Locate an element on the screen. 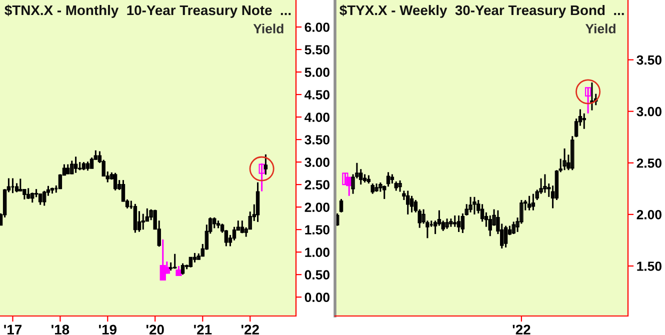 This screenshot has width=665, height=335. x-tick-label: '21 is located at coordinates (203, 329).